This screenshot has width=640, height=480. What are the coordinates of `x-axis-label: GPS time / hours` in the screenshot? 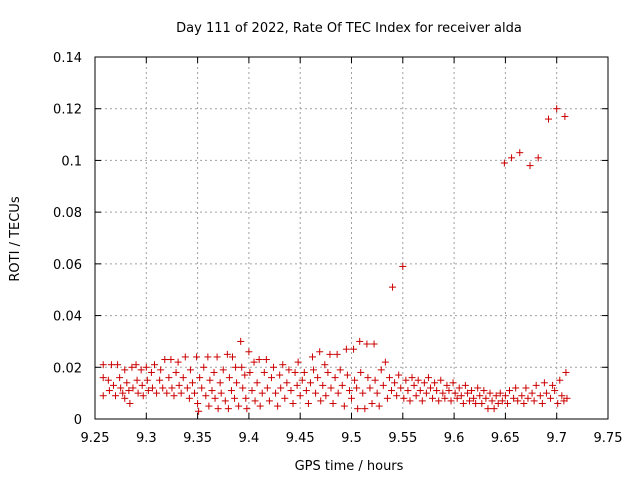 It's located at (349, 466).